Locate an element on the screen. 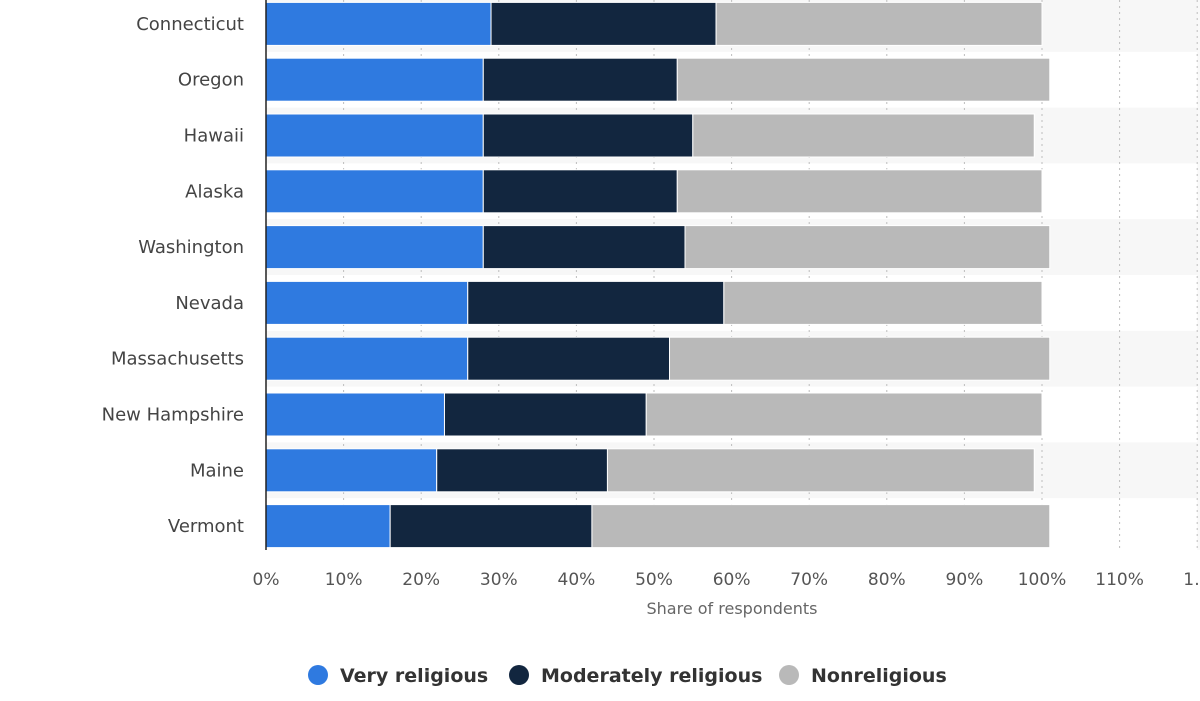 The width and height of the screenshot is (1200, 701). category-label: Alaska is located at coordinates (214, 191).